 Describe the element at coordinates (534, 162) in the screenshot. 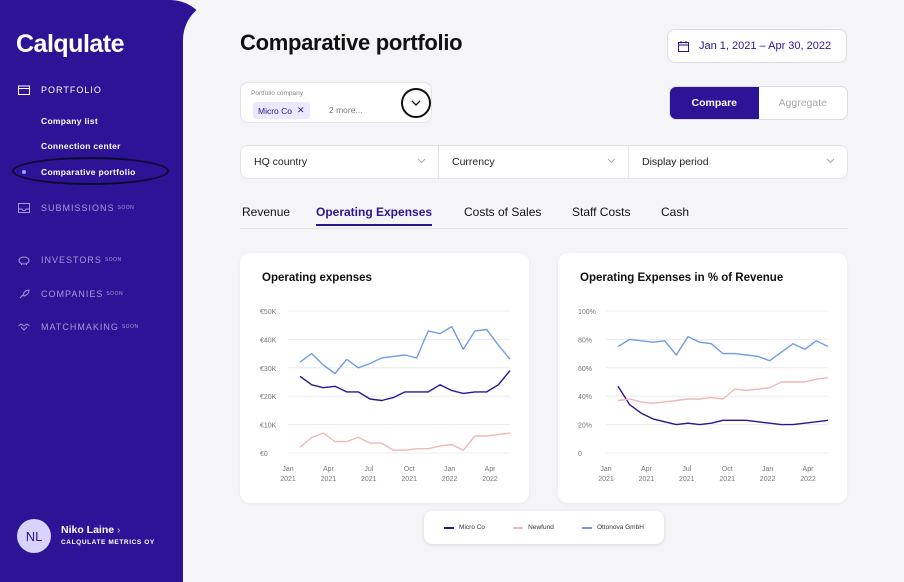

I see `currency-select: Currency` at that location.